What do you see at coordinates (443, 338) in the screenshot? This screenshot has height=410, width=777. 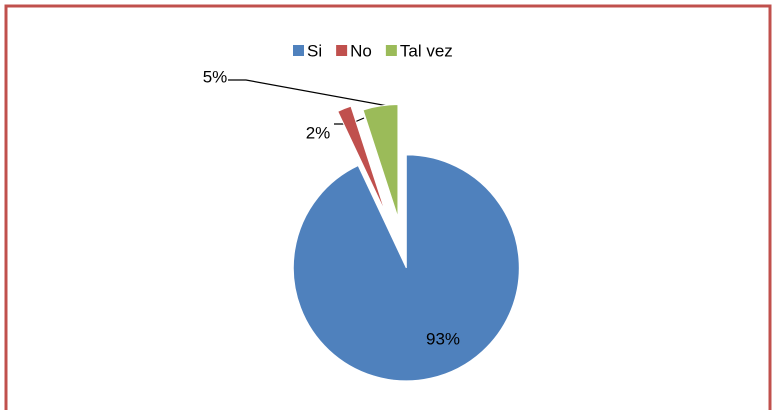 I see `data-label: 93%` at bounding box center [443, 338].